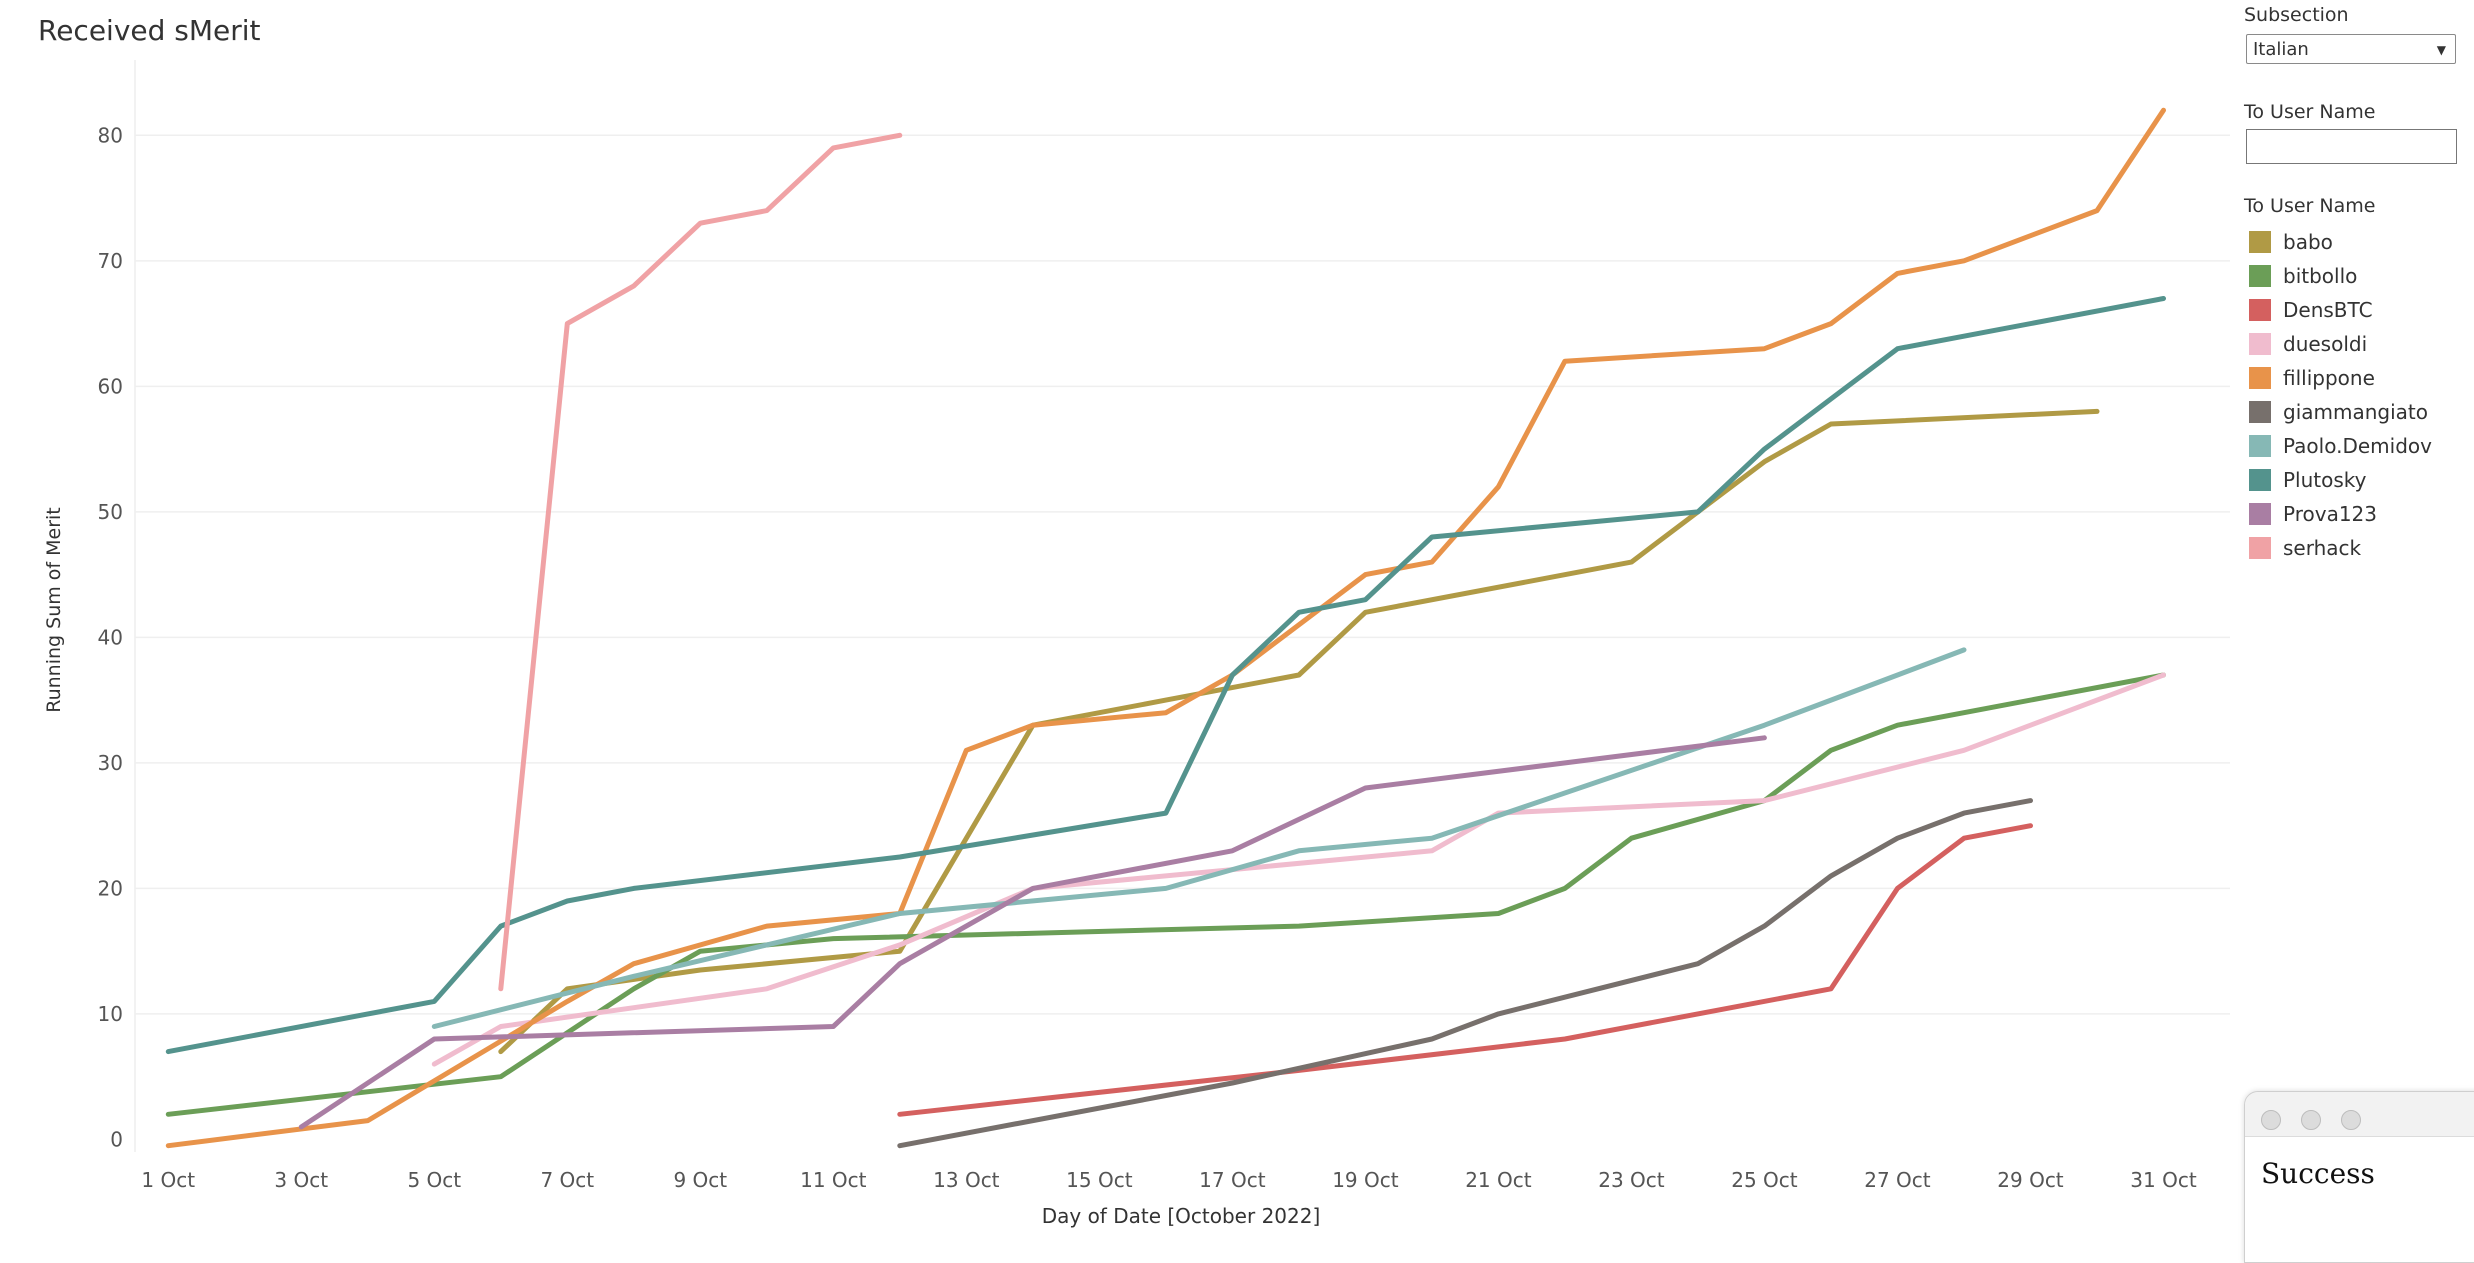 The width and height of the screenshot is (2474, 1263). I want to click on subsection-dropdown: Italian ▼, so click(2351, 49).